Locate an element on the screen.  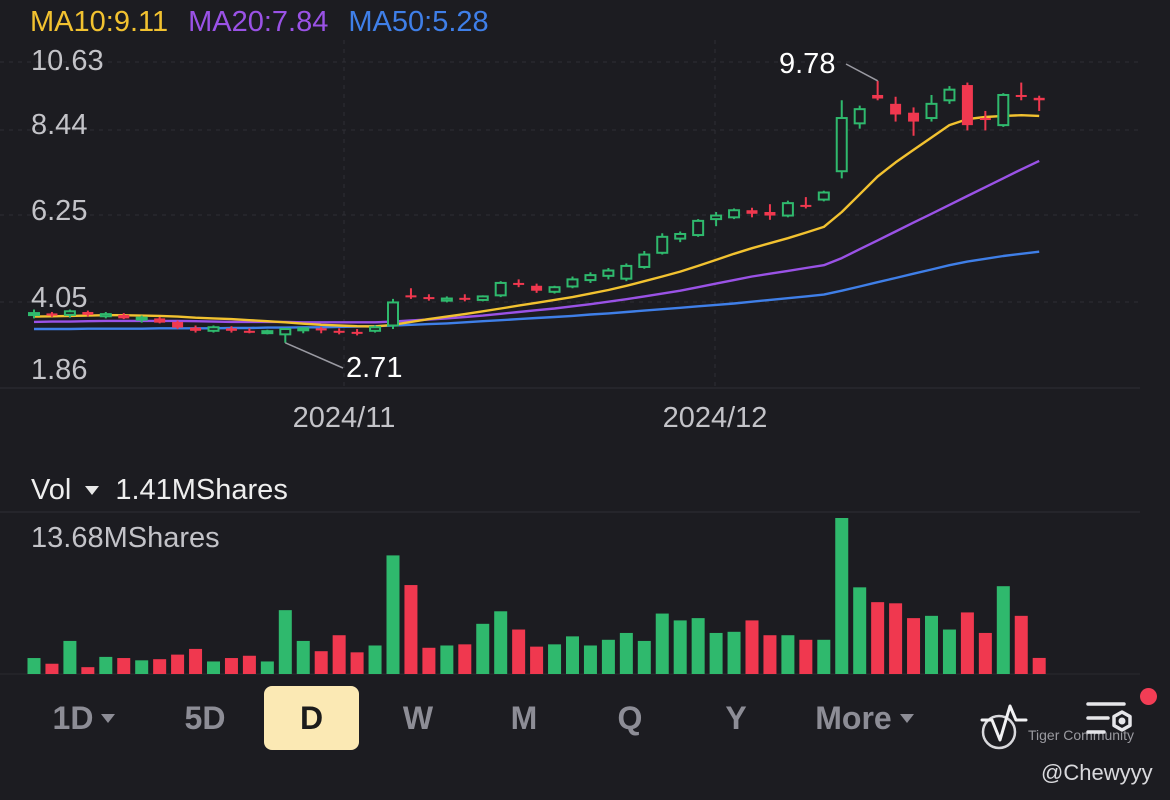
low-callout-line is located at coordinates (314, 355).